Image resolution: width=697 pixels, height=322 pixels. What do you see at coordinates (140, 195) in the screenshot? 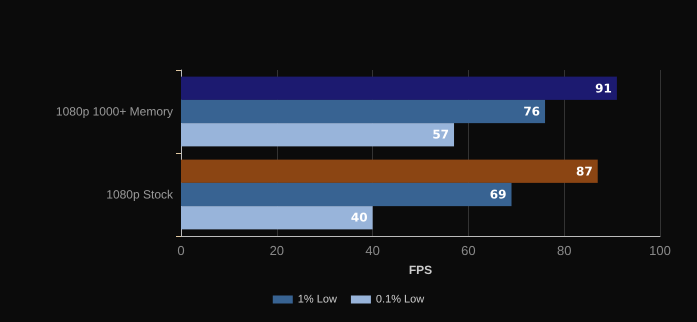
I see `y-tick-label: 1080p Stock` at bounding box center [140, 195].